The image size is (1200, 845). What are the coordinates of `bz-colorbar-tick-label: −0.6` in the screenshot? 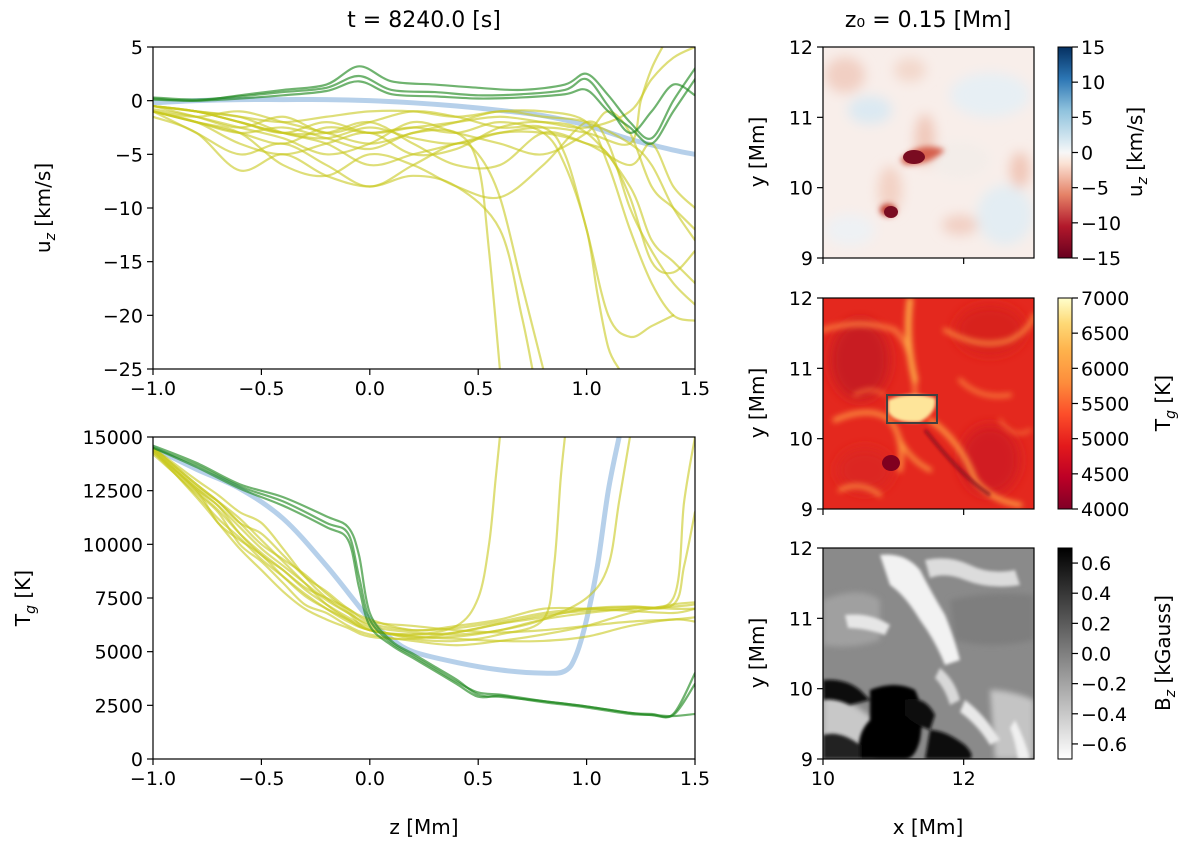 It's located at (1104, 745).